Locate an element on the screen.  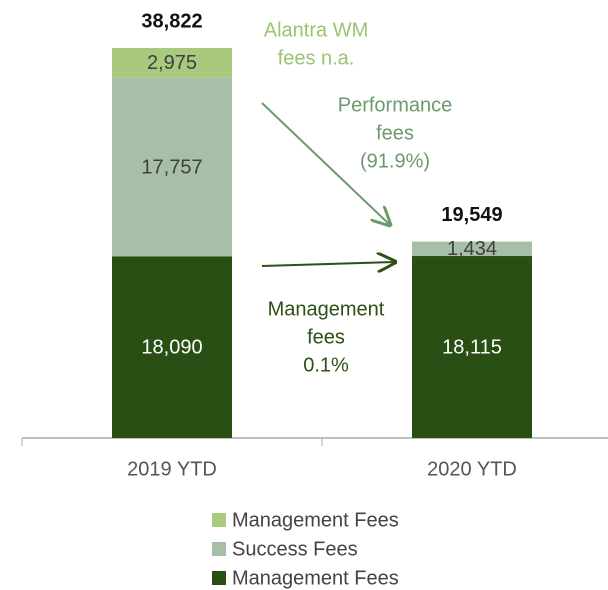
data-label: 2,975 is located at coordinates (172, 63).